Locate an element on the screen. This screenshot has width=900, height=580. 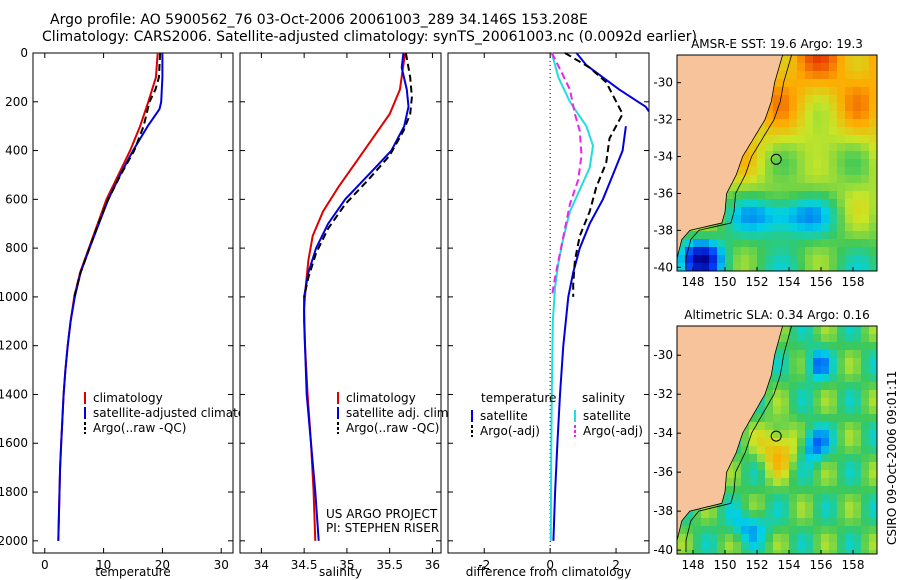
difference-legend-header-temperature: temperature is located at coordinates (518, 398).